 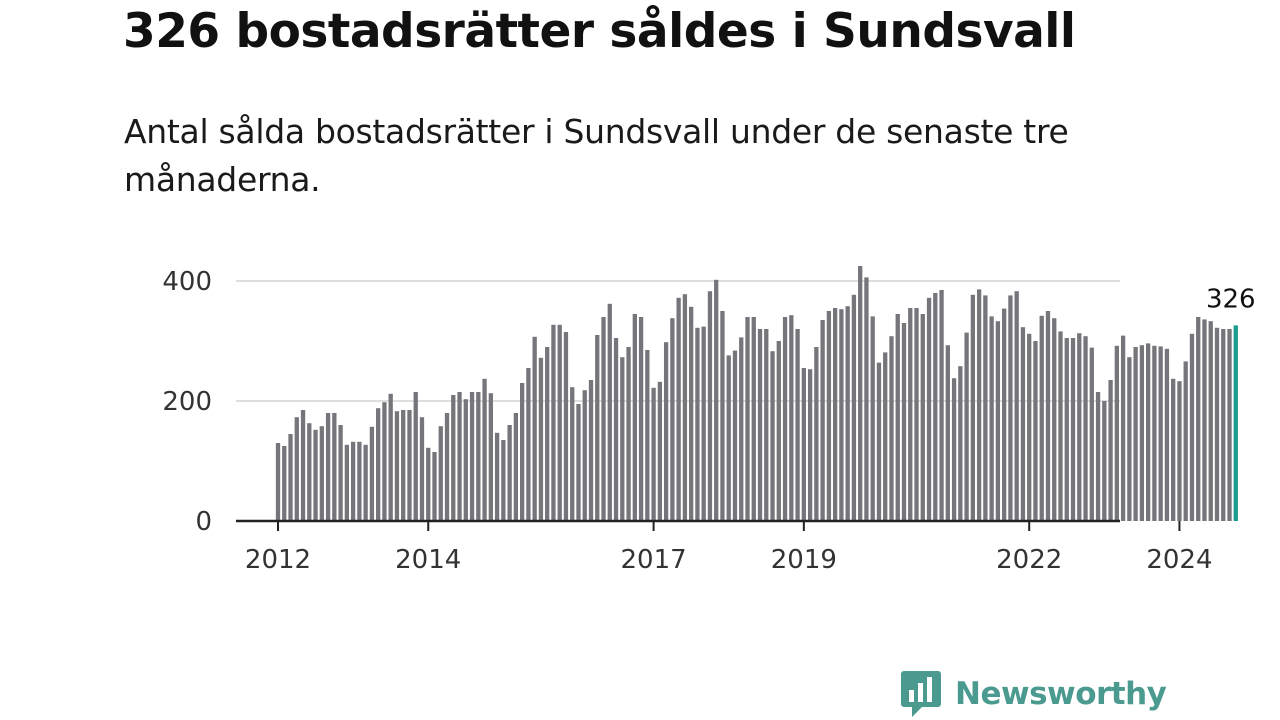 I want to click on axes, so click(x=708, y=525).